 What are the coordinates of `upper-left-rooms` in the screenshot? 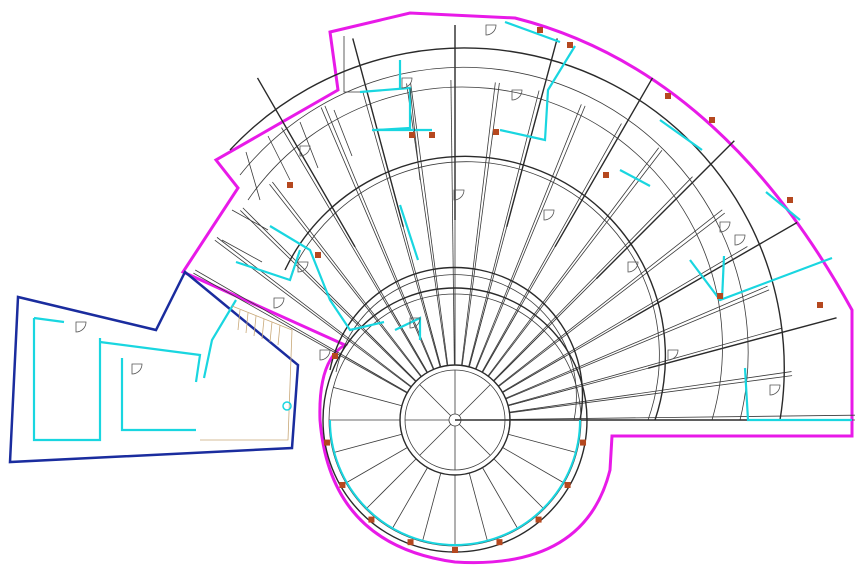 It's located at (321, 149).